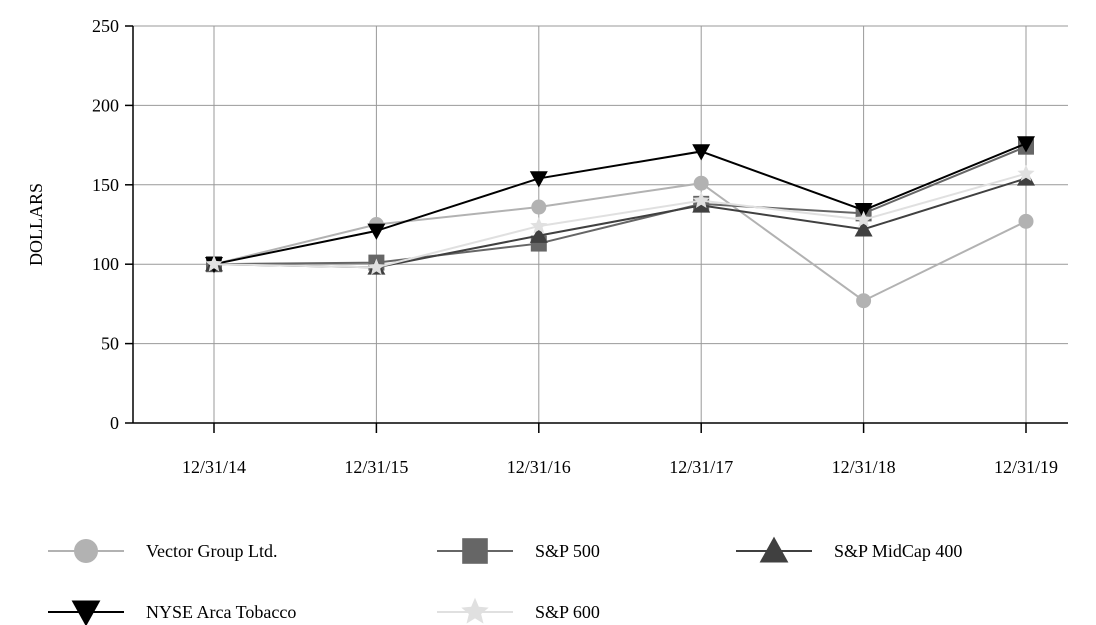 The height and width of the screenshot is (625, 1096). Describe the element at coordinates (105, 105) in the screenshot. I see `y-tick-label: 200` at that location.